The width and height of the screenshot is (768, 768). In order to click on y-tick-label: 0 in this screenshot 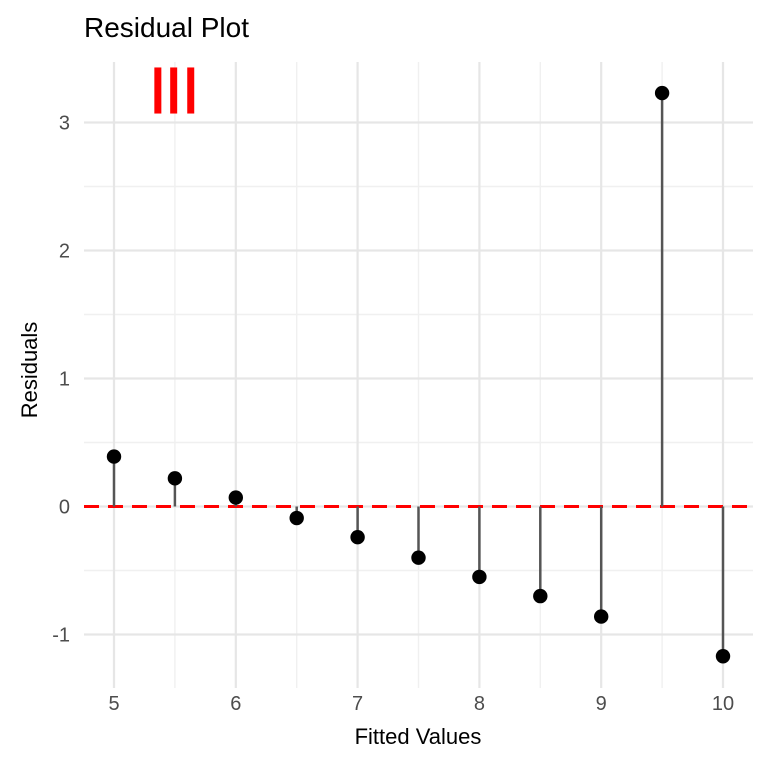, I will do `click(64, 508)`.